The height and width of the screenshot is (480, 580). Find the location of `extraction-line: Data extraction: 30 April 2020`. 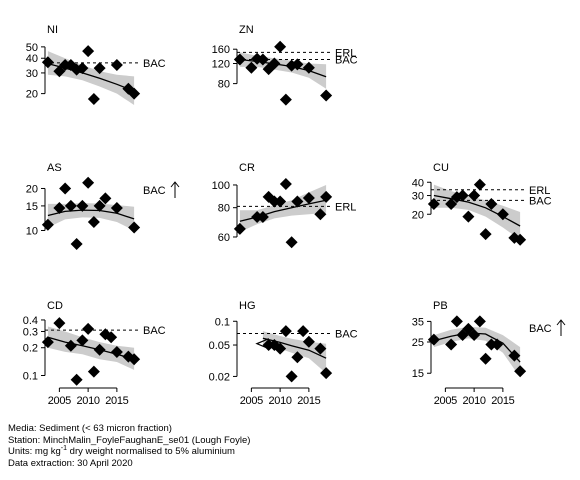

extraction-line: Data extraction: 30 April 2020 is located at coordinates (70, 463).